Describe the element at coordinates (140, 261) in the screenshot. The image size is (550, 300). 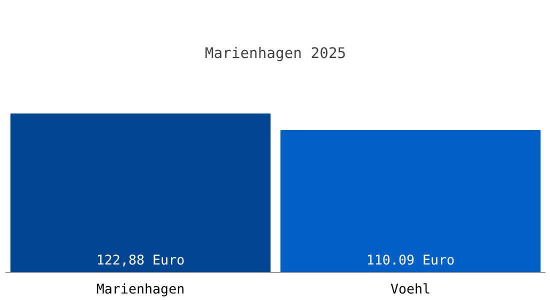
I see `data-label: 122,88 Euro` at that location.